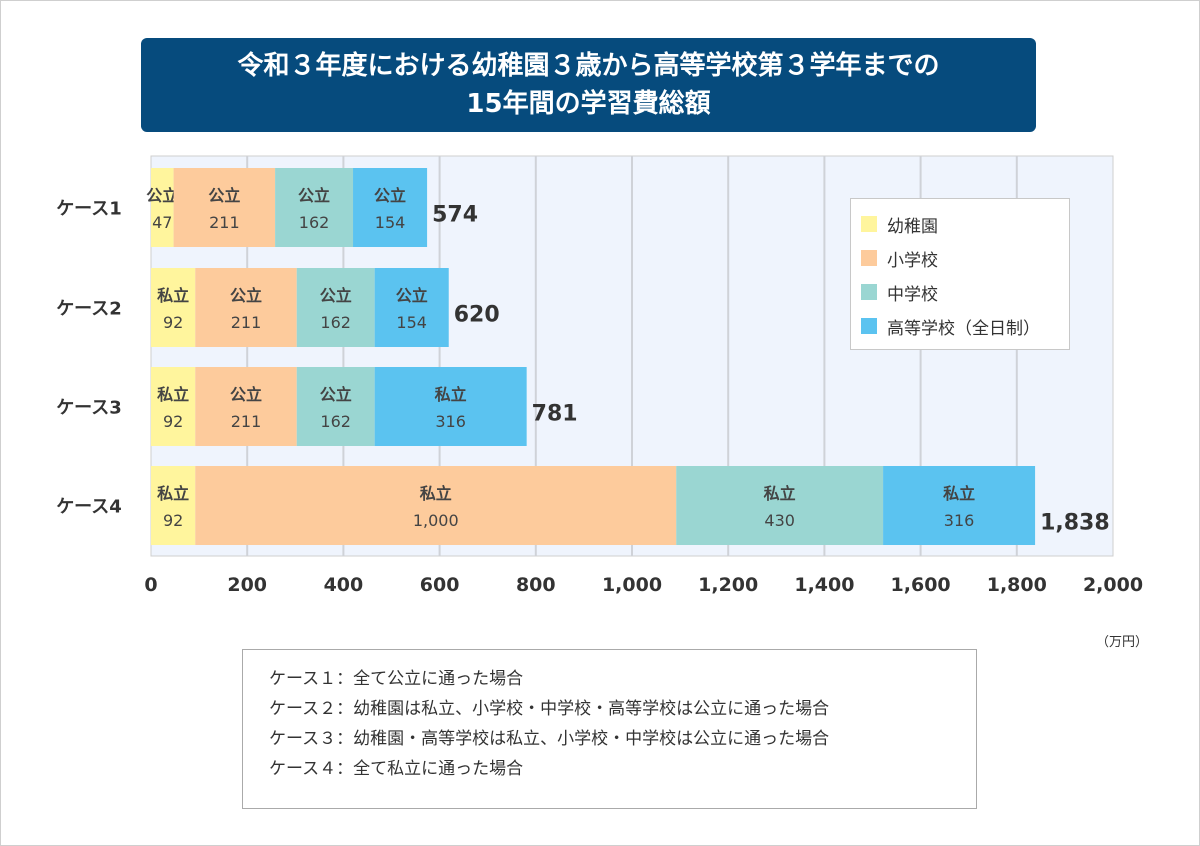 The image size is (1200, 846). Describe the element at coordinates (247, 585) in the screenshot. I see `x-tick-label: 200` at that location.